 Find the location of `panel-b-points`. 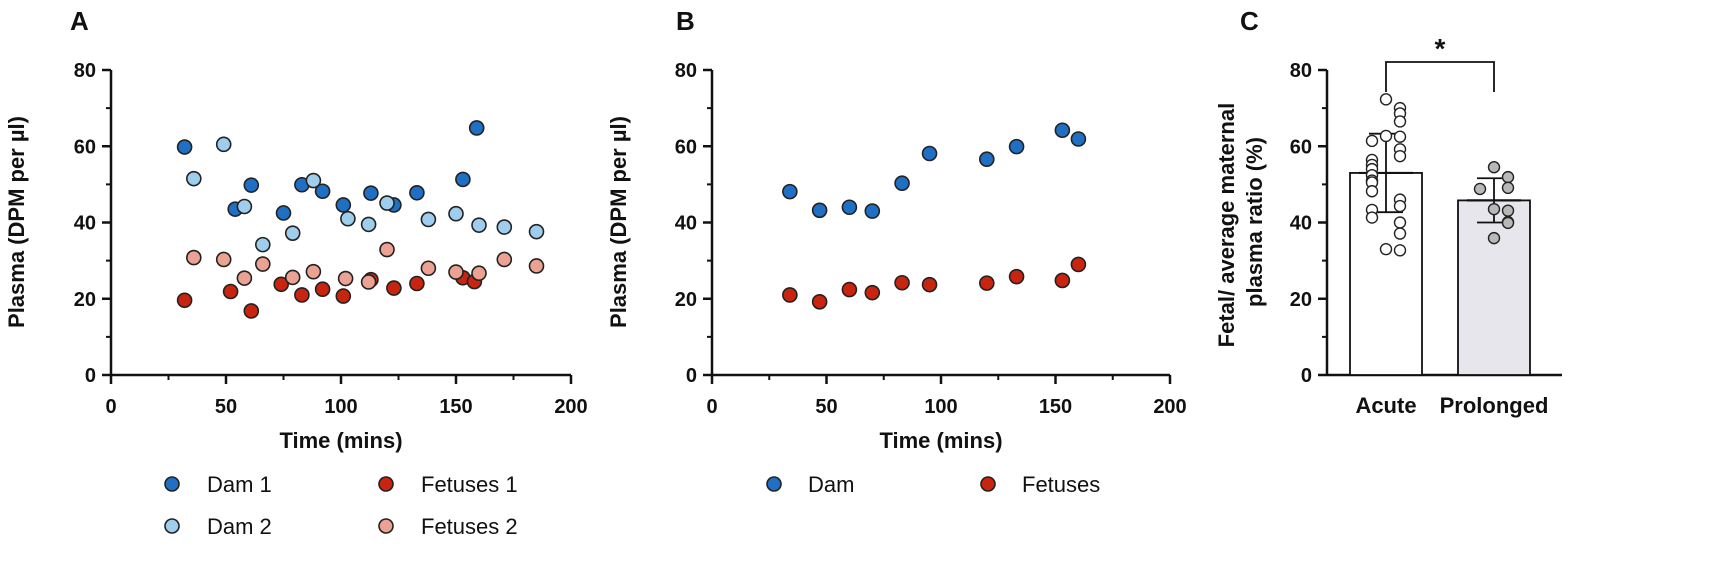

panel-b-points is located at coordinates (934, 216).